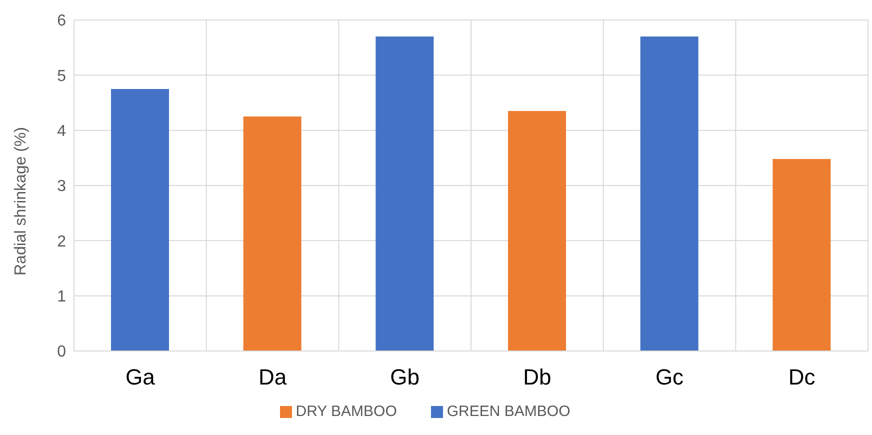 The height and width of the screenshot is (435, 872). I want to click on x-tick-label: Gb, so click(405, 377).